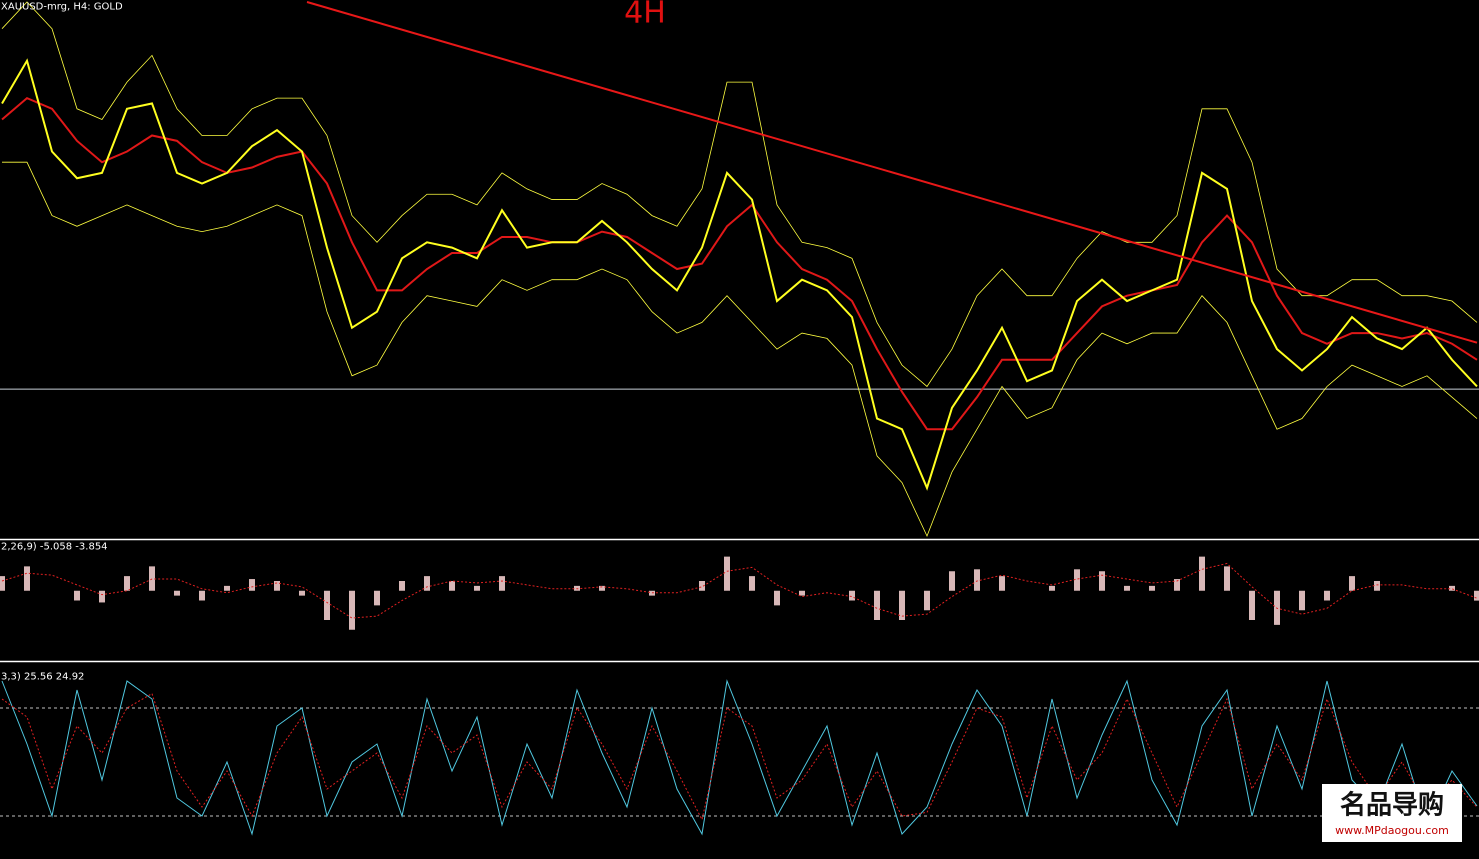 Image resolution: width=1479 pixels, height=859 pixels. What do you see at coordinates (42, 676) in the screenshot?
I see `panel-title: 3,3) 25.56 24.92` at bounding box center [42, 676].